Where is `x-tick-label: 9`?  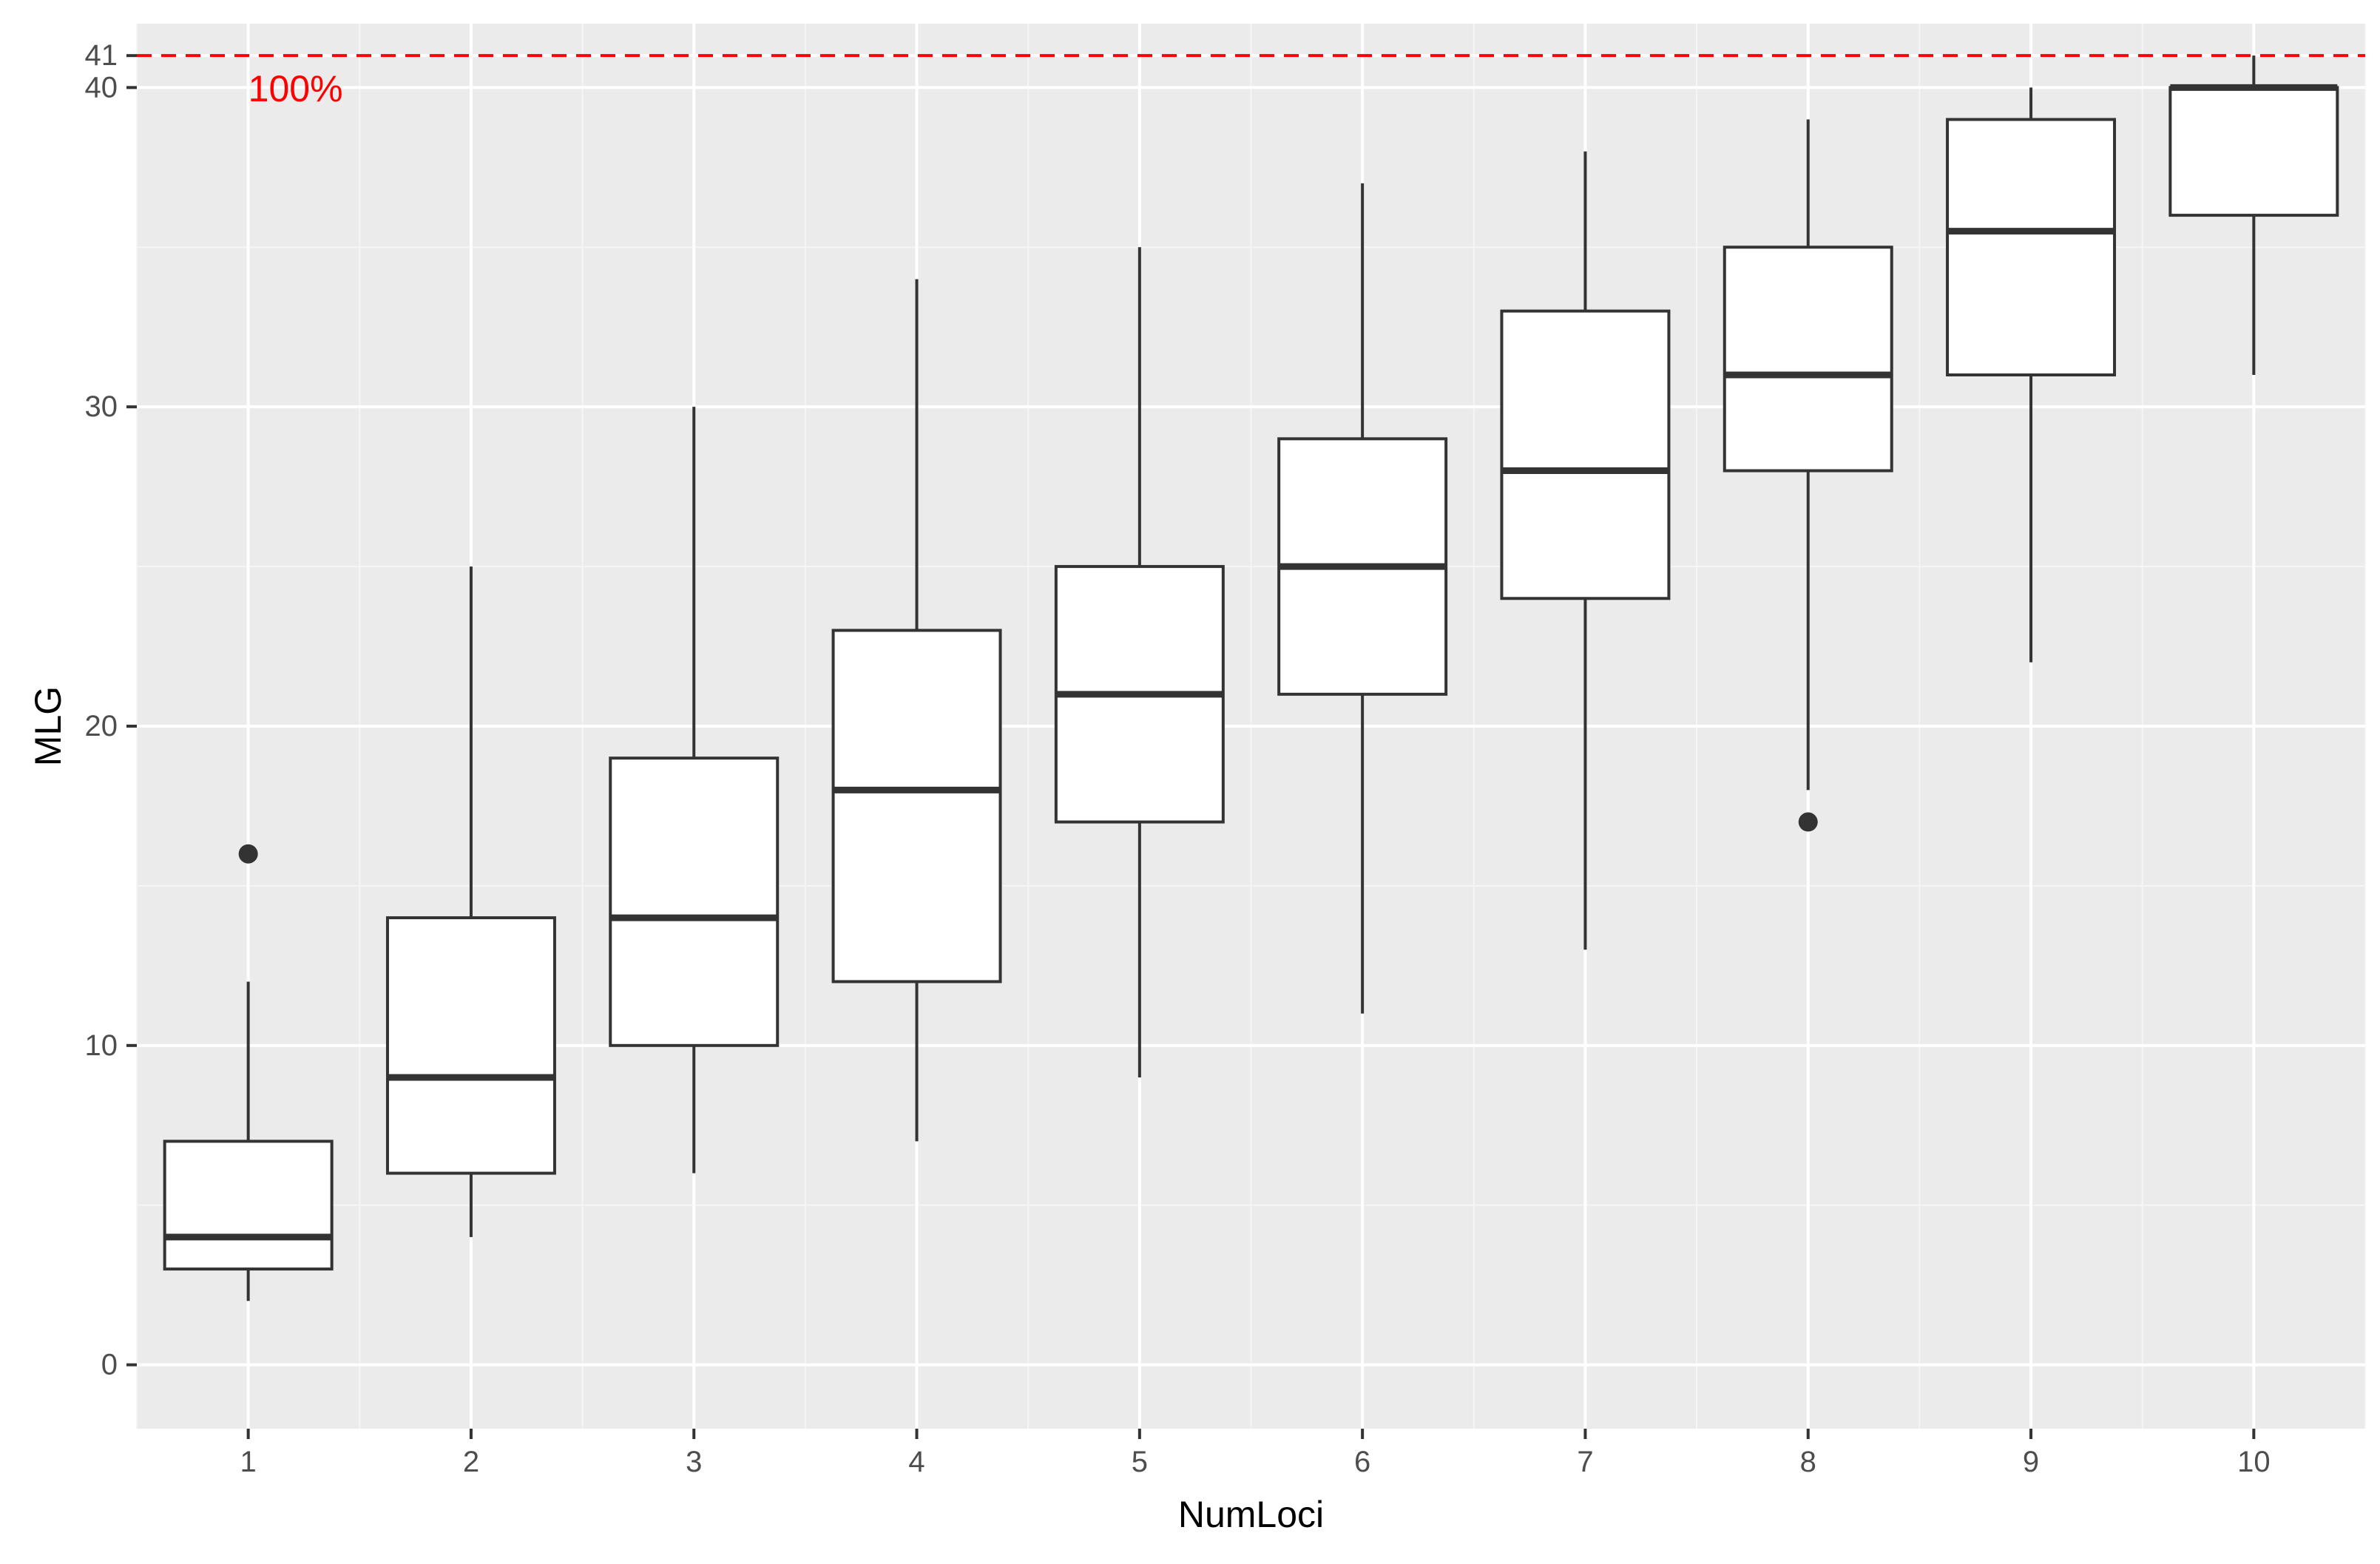
x-tick-label: 9 is located at coordinates (2031, 1462).